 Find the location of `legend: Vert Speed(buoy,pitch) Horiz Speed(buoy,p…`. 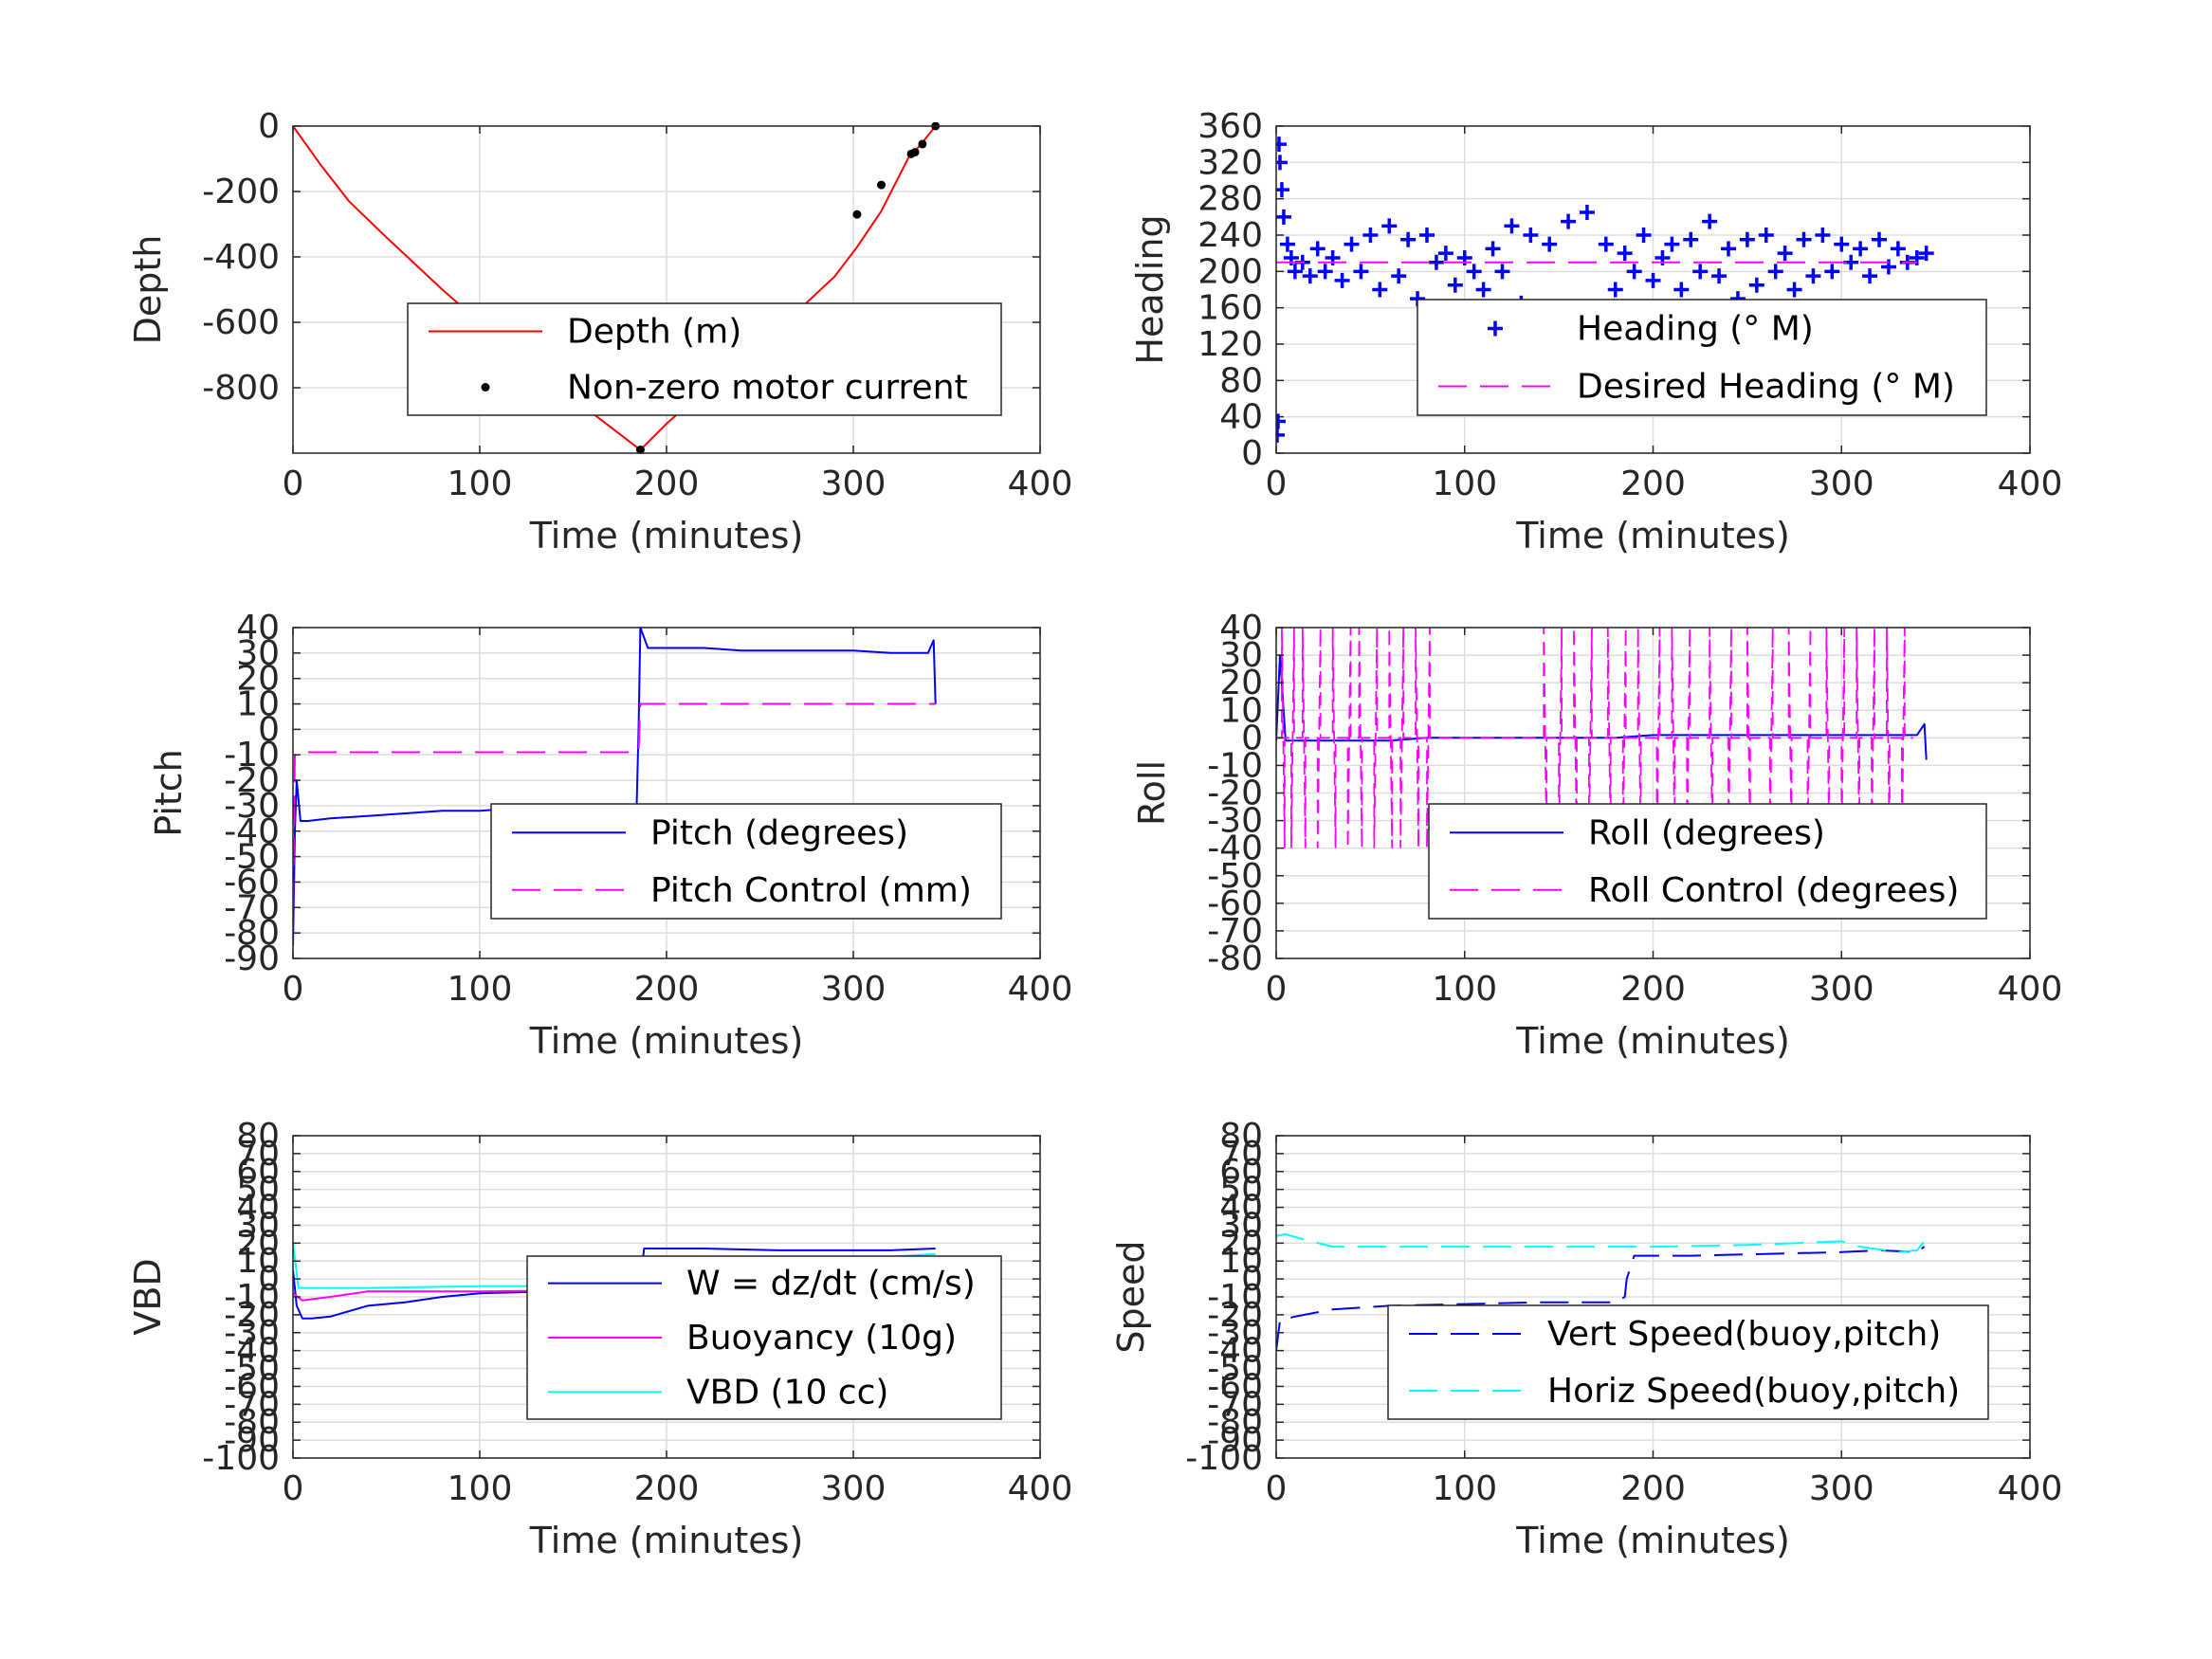

legend: Vert Speed(buoy,pitch) Horiz Speed(buoy,p… is located at coordinates (1688, 1362).